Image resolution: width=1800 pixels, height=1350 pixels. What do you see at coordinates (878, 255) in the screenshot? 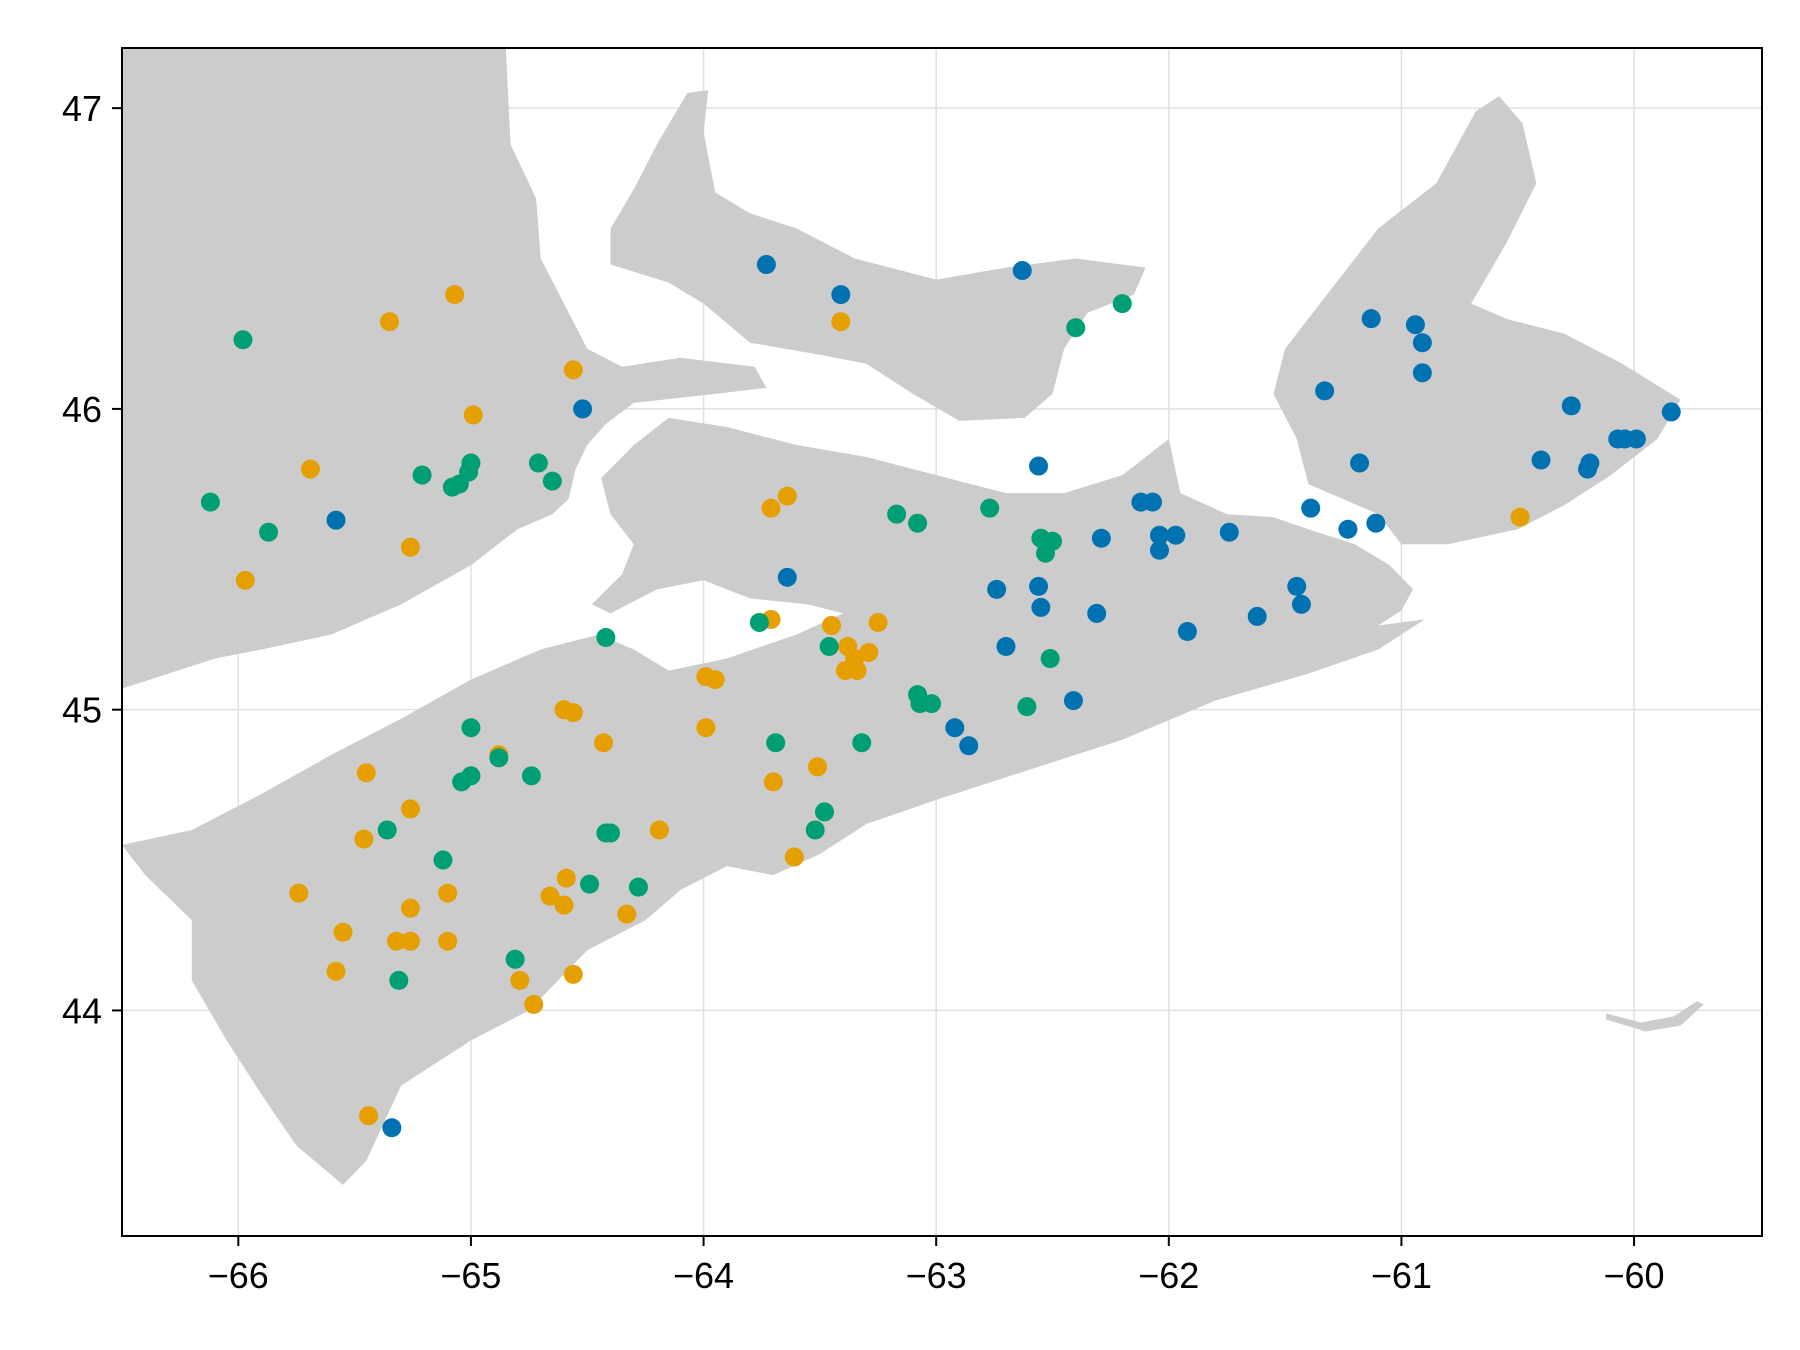
I see `pei-island` at bounding box center [878, 255].